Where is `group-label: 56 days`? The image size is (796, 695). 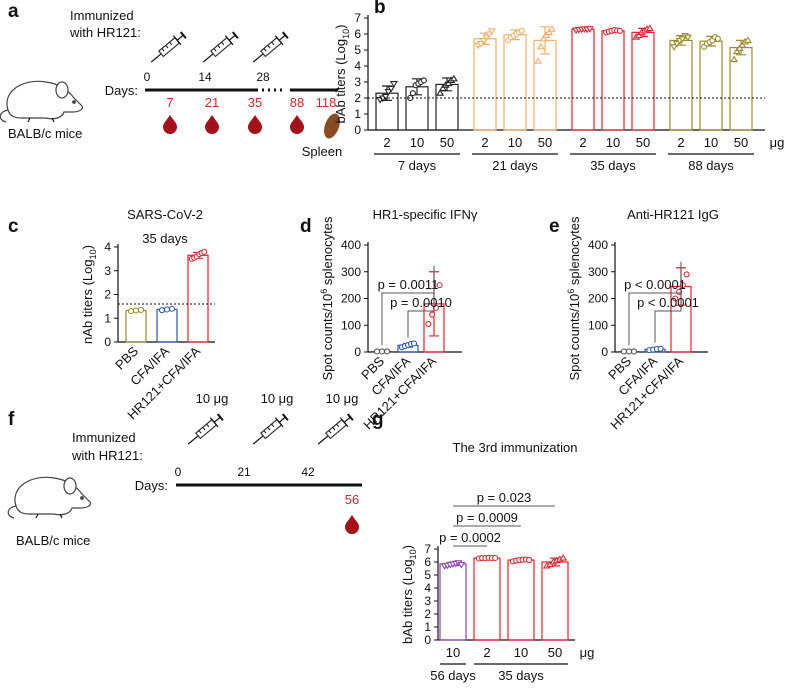 group-label: 56 days is located at coordinates (453, 675).